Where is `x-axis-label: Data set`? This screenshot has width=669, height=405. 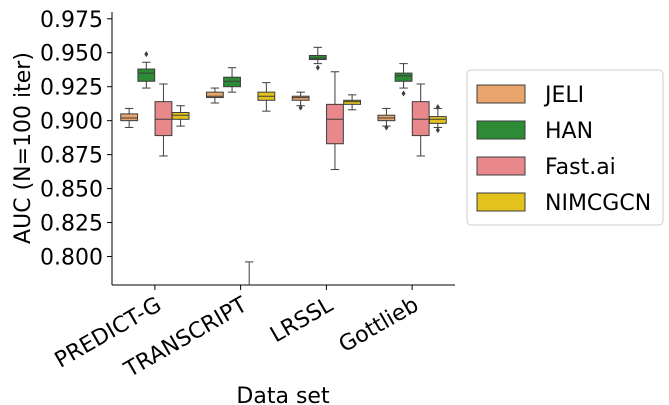
x-axis-label: Data set is located at coordinates (283, 394).